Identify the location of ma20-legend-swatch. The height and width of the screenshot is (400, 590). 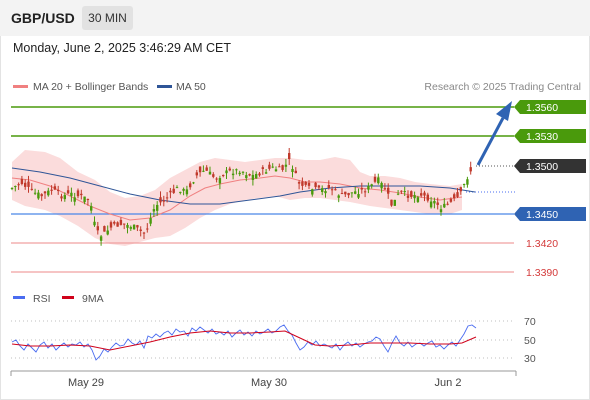
(20, 86).